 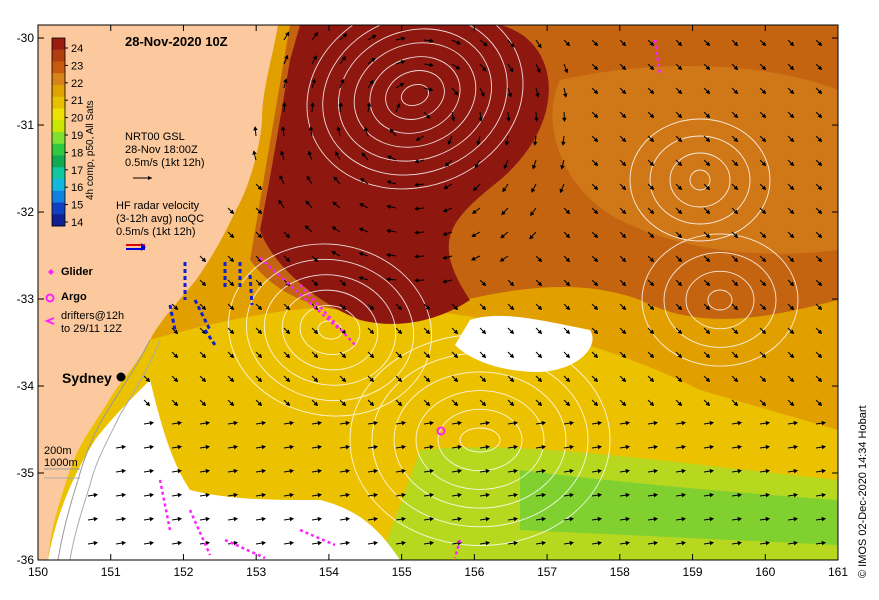 What do you see at coordinates (480, 440) in the screenshot?
I see `ssh-contour` at bounding box center [480, 440].